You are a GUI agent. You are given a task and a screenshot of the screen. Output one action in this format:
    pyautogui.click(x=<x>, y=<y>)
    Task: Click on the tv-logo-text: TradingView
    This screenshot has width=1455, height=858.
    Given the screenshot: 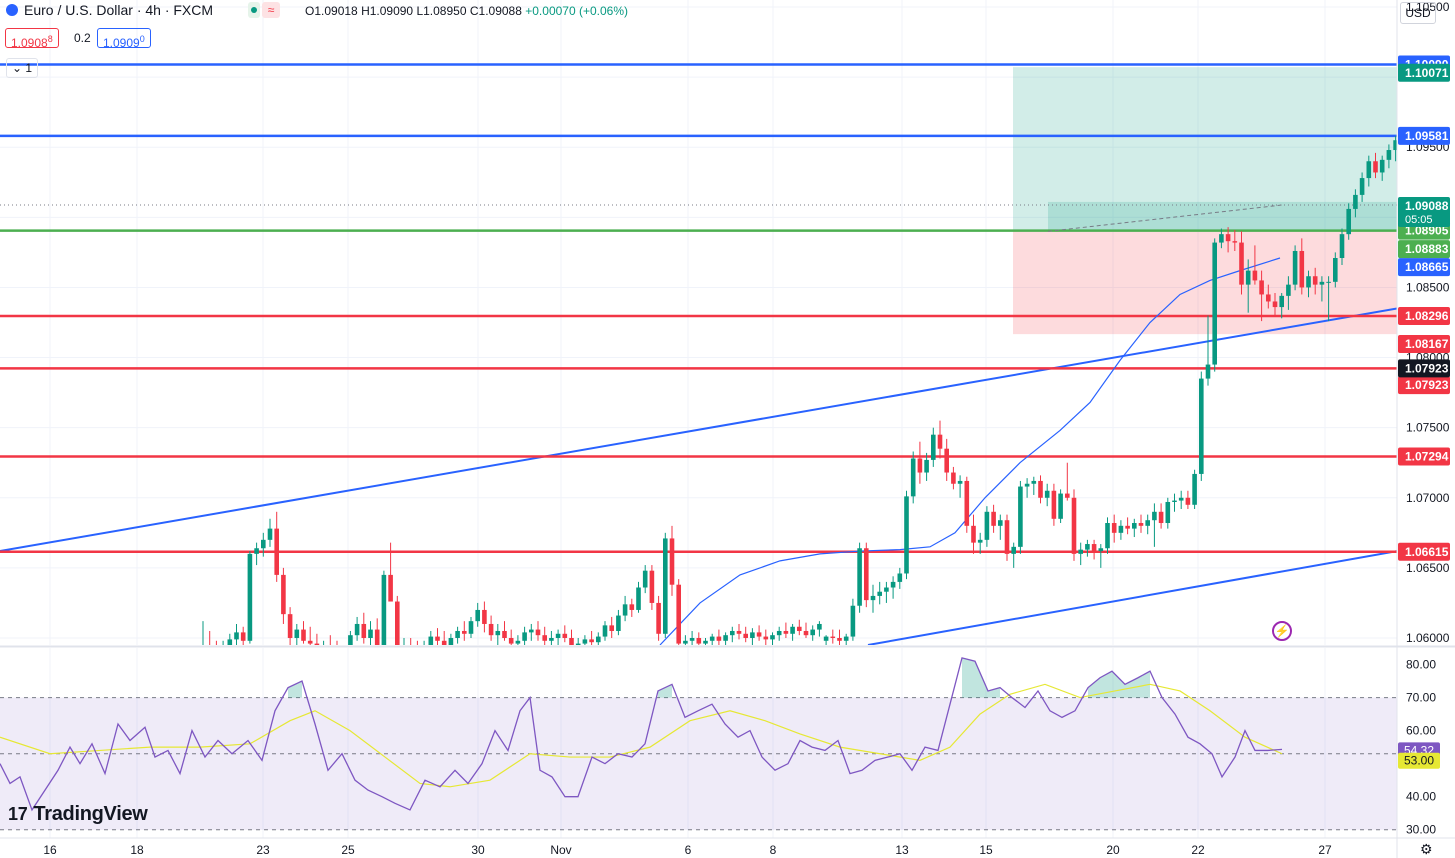 What is the action you would take?
    pyautogui.click(x=90, y=814)
    